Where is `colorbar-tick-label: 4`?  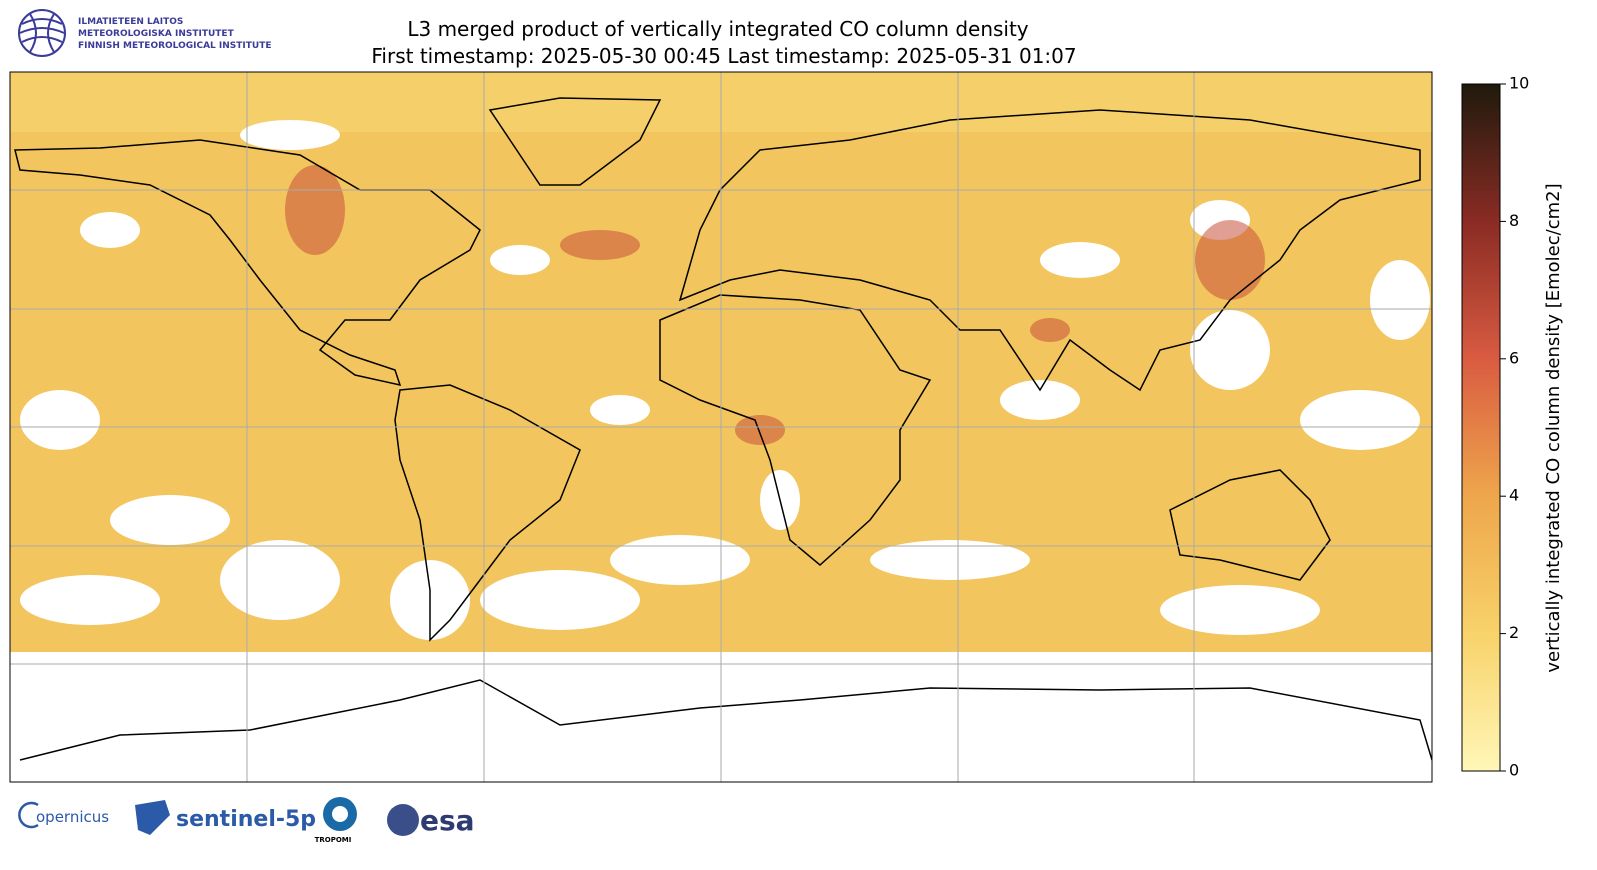 colorbar-tick-label: 4 is located at coordinates (1514, 495).